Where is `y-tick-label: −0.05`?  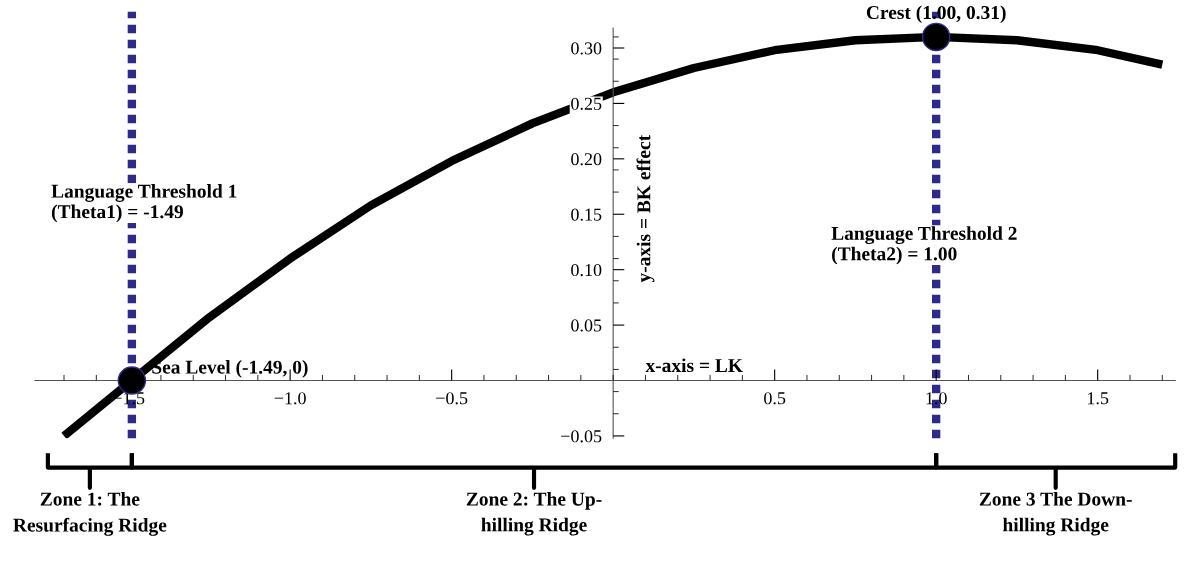 y-tick-label: −0.05 is located at coordinates (581, 436).